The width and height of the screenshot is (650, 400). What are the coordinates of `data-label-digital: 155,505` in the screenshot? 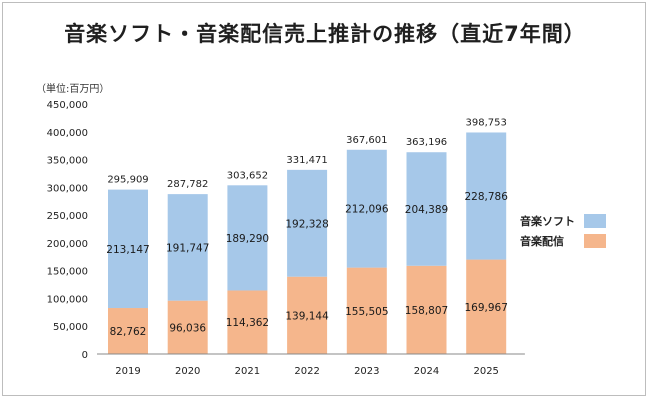 It's located at (366, 312).